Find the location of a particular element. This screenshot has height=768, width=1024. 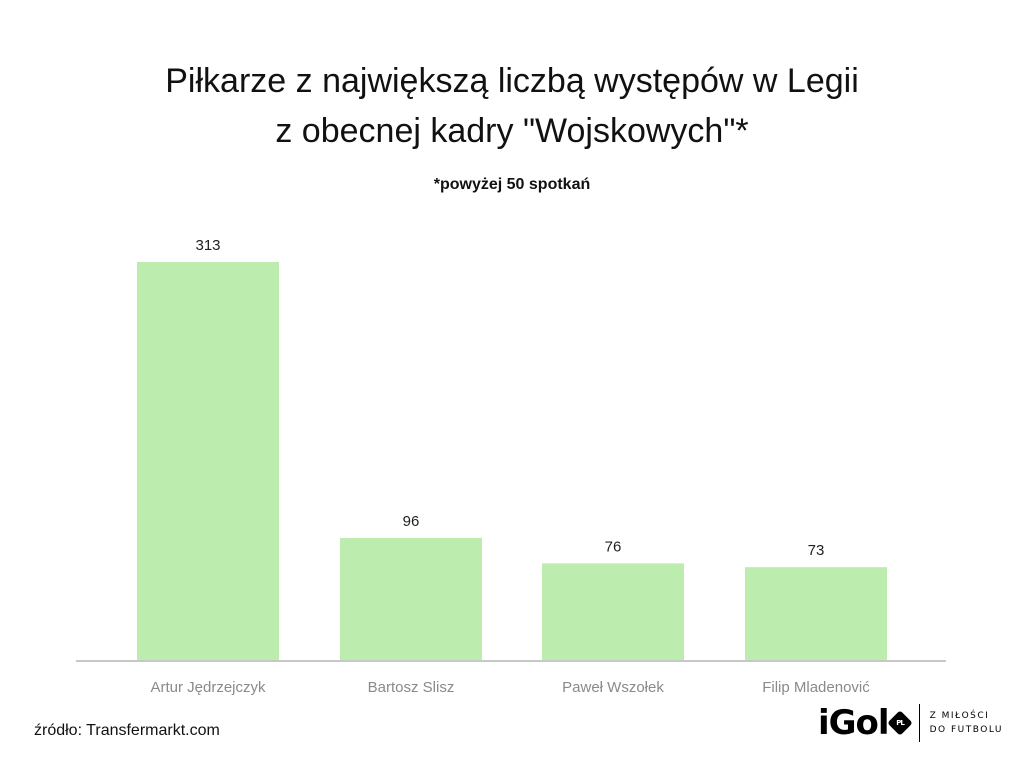

logo-wordmark: iGol PL is located at coordinates (865, 723).